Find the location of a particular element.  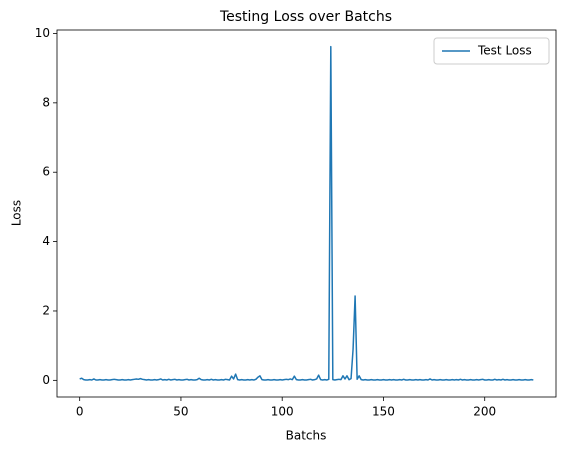

y-axis-label: Loss is located at coordinates (17, 213).